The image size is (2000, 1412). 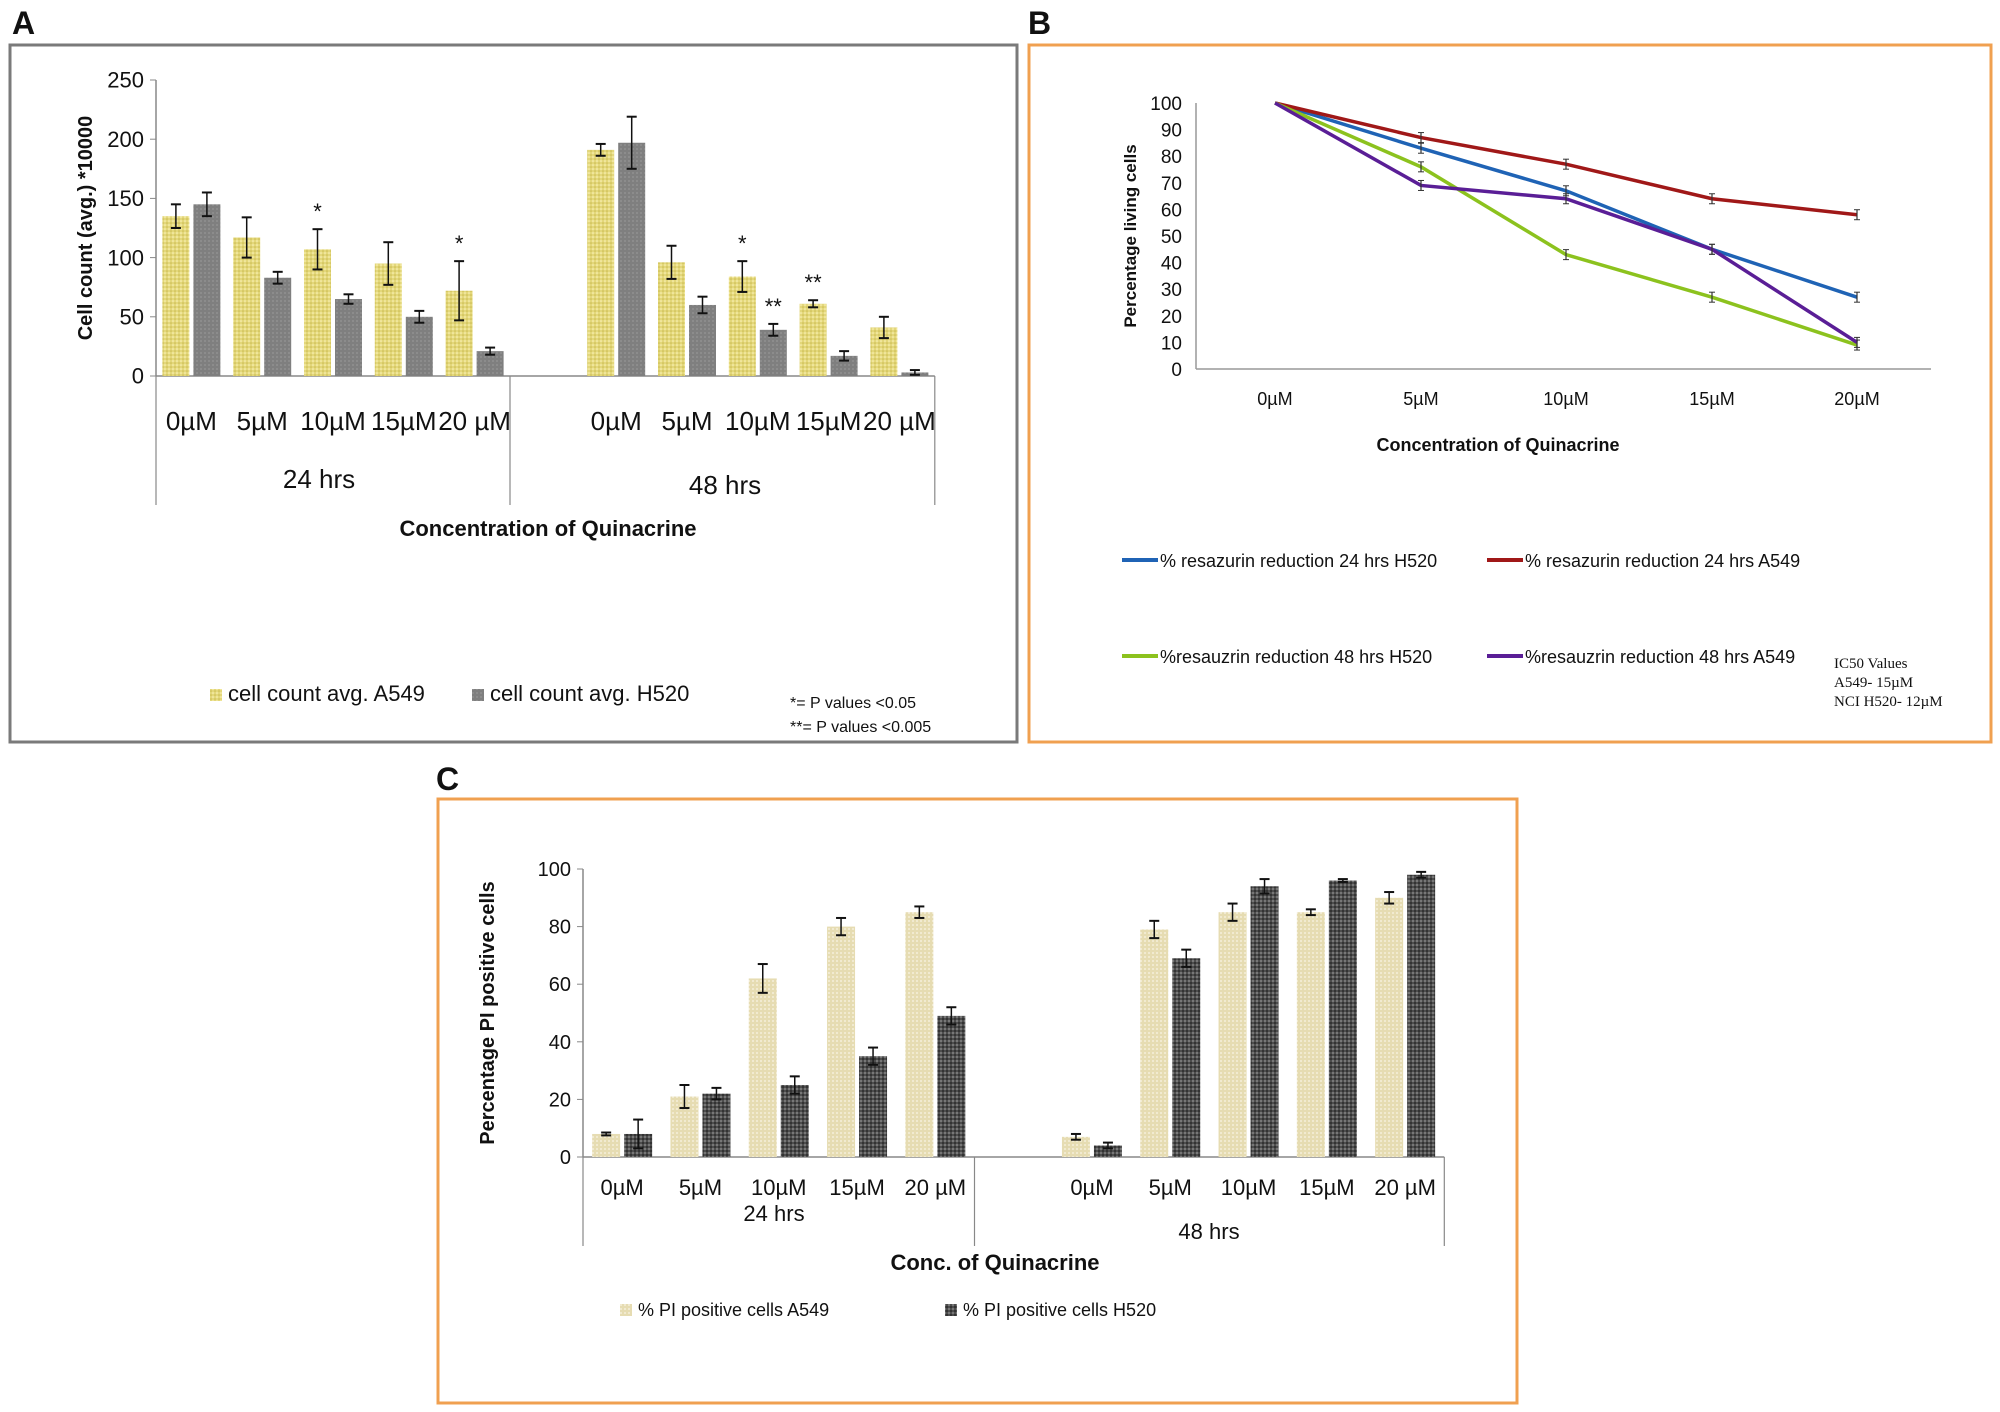 I want to click on legend-label: cell count avg. A549, so click(x=326, y=693).